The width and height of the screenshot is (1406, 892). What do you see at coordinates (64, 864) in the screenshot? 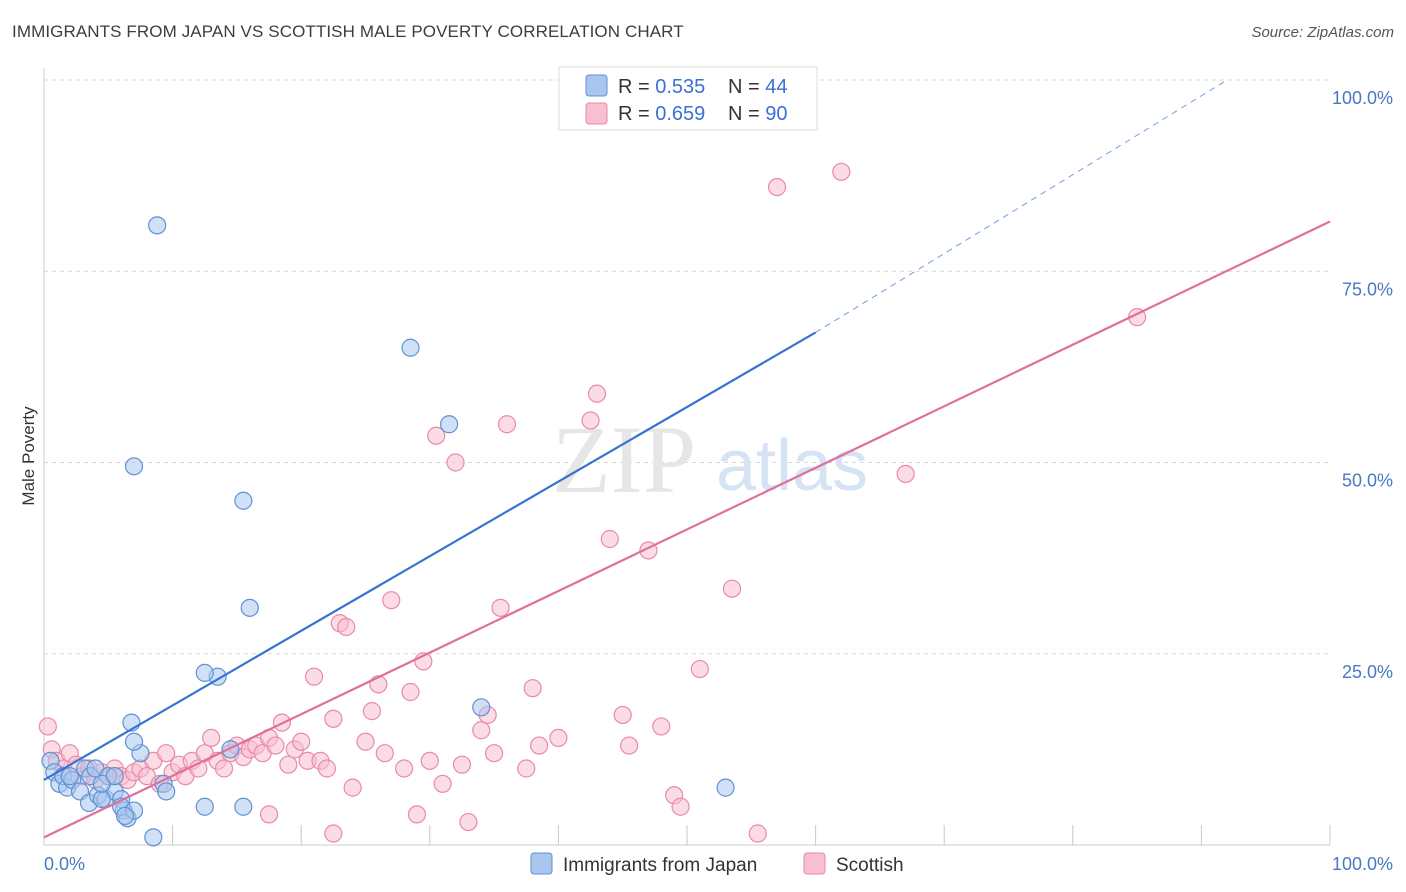
I see `x-tick-label-min: 0.0%` at bounding box center [64, 864].